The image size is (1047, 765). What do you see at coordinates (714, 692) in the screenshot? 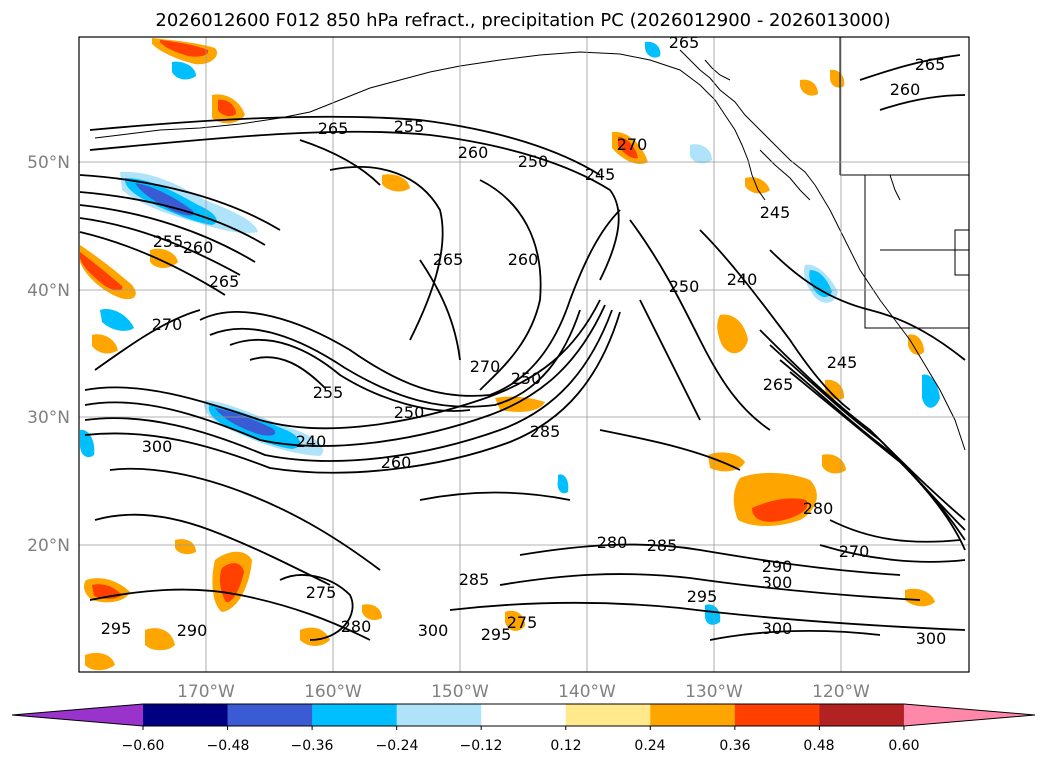
I see `lon-label: 130°W` at bounding box center [714, 692].